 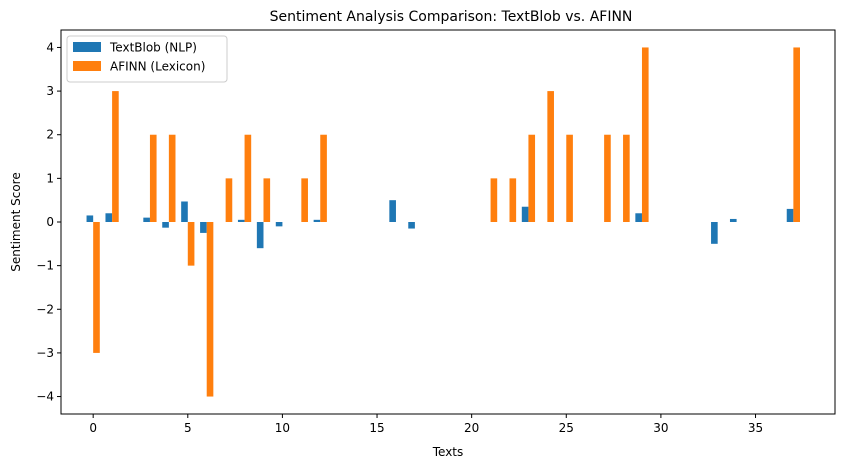 I want to click on legend-box, so click(x=147, y=59).